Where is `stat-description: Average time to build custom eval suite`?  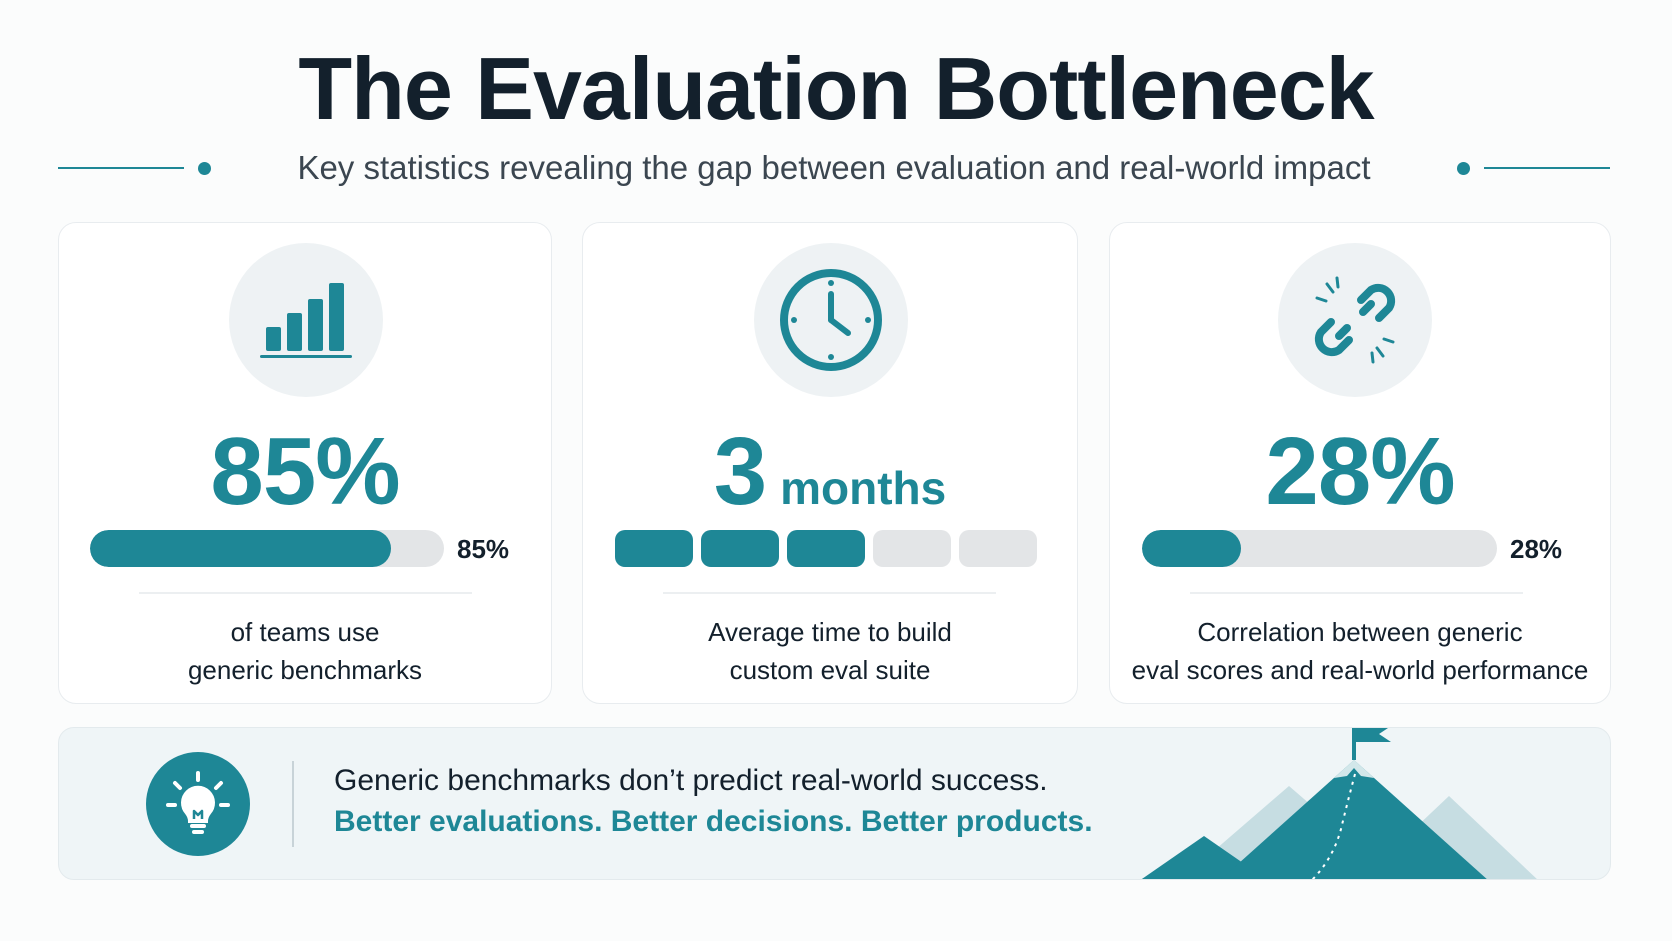
stat-description: Average time to build custom eval suite is located at coordinates (830, 651).